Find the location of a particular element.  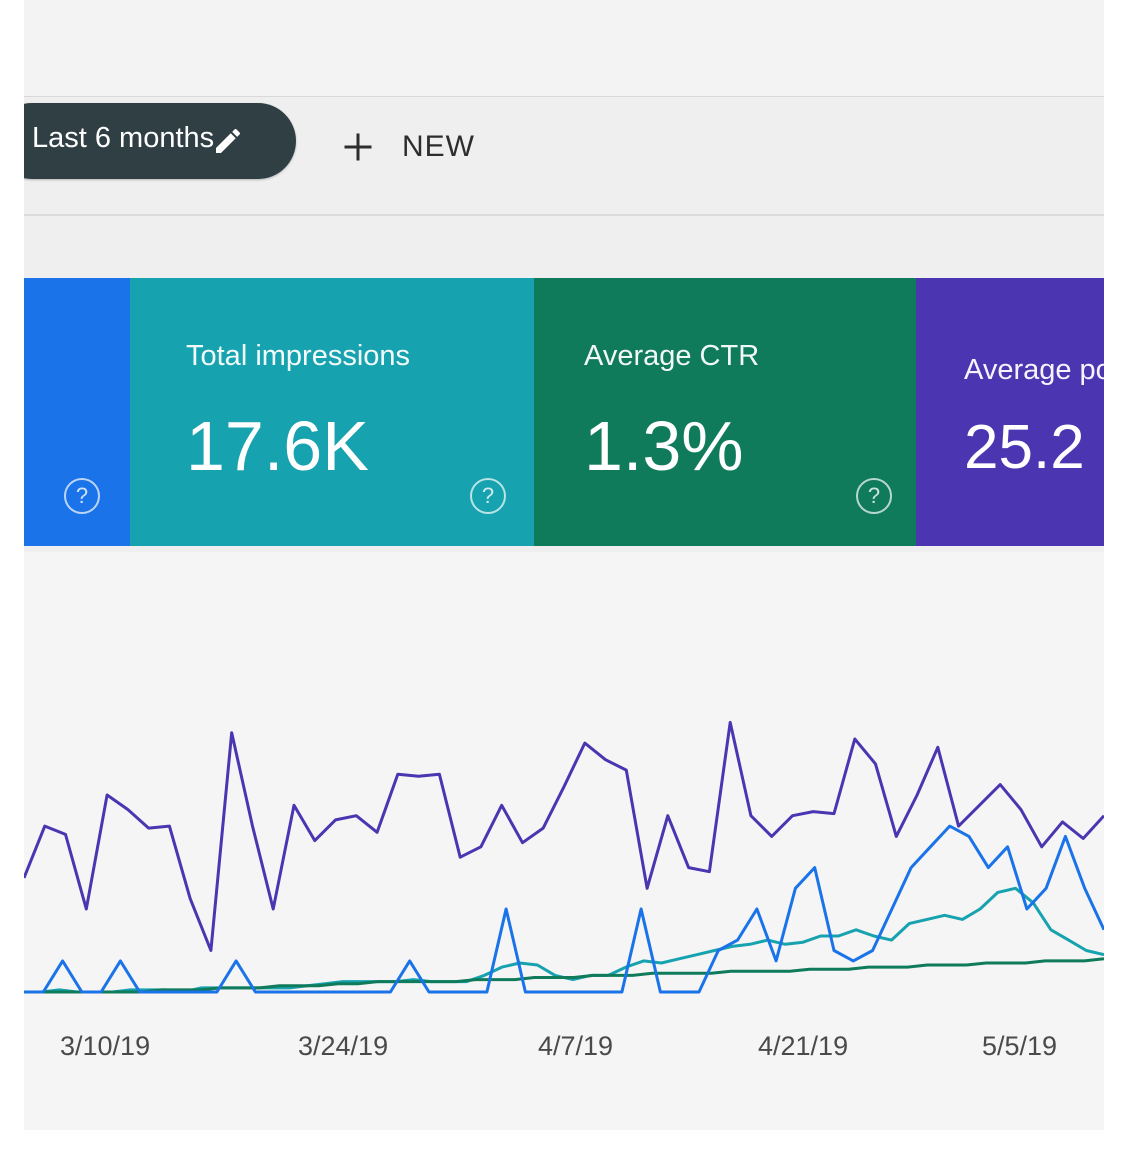

plus-icon is located at coordinates (358, 147).